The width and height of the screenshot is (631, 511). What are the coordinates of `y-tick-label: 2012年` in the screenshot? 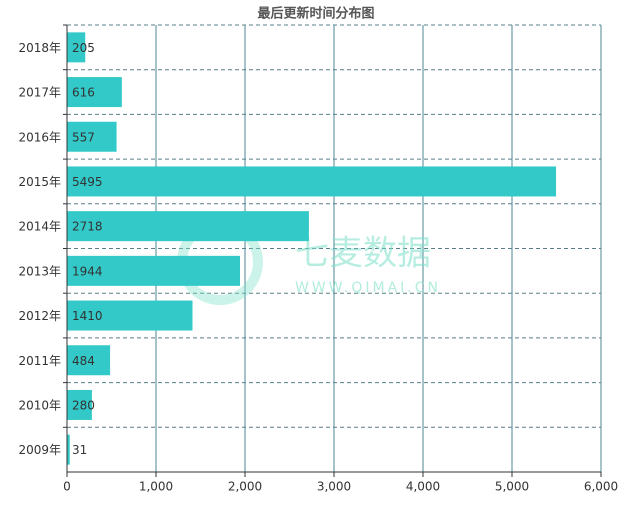 It's located at (39, 316).